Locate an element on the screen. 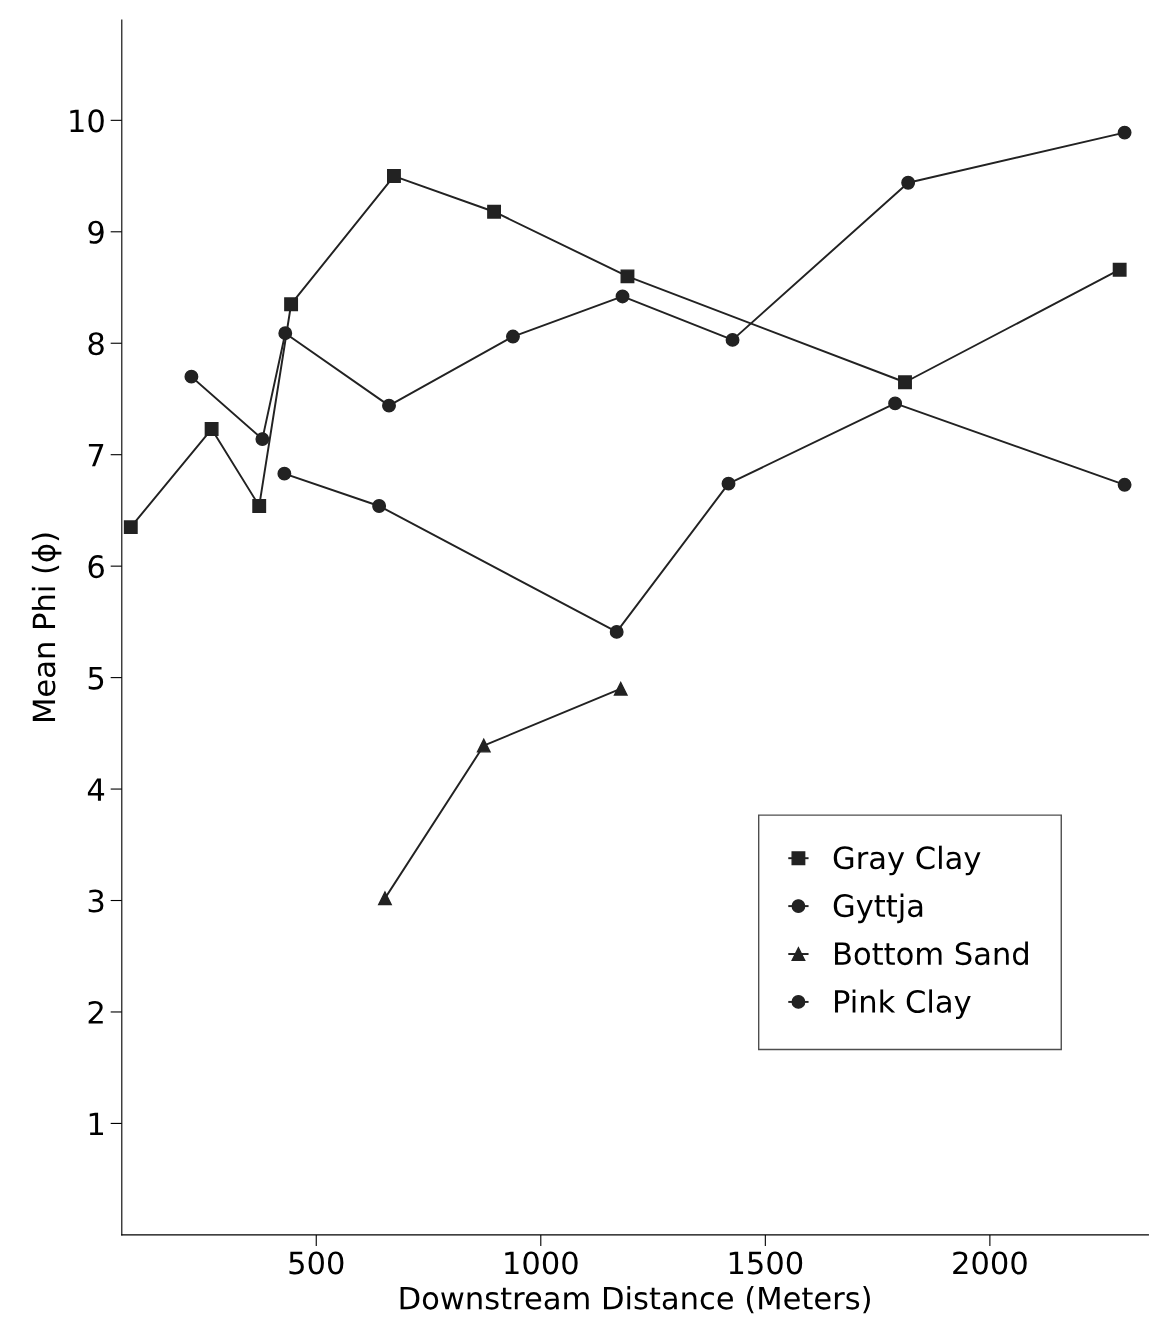 The height and width of the screenshot is (1335, 1160). y-tick-label: 9 is located at coordinates (96, 232).